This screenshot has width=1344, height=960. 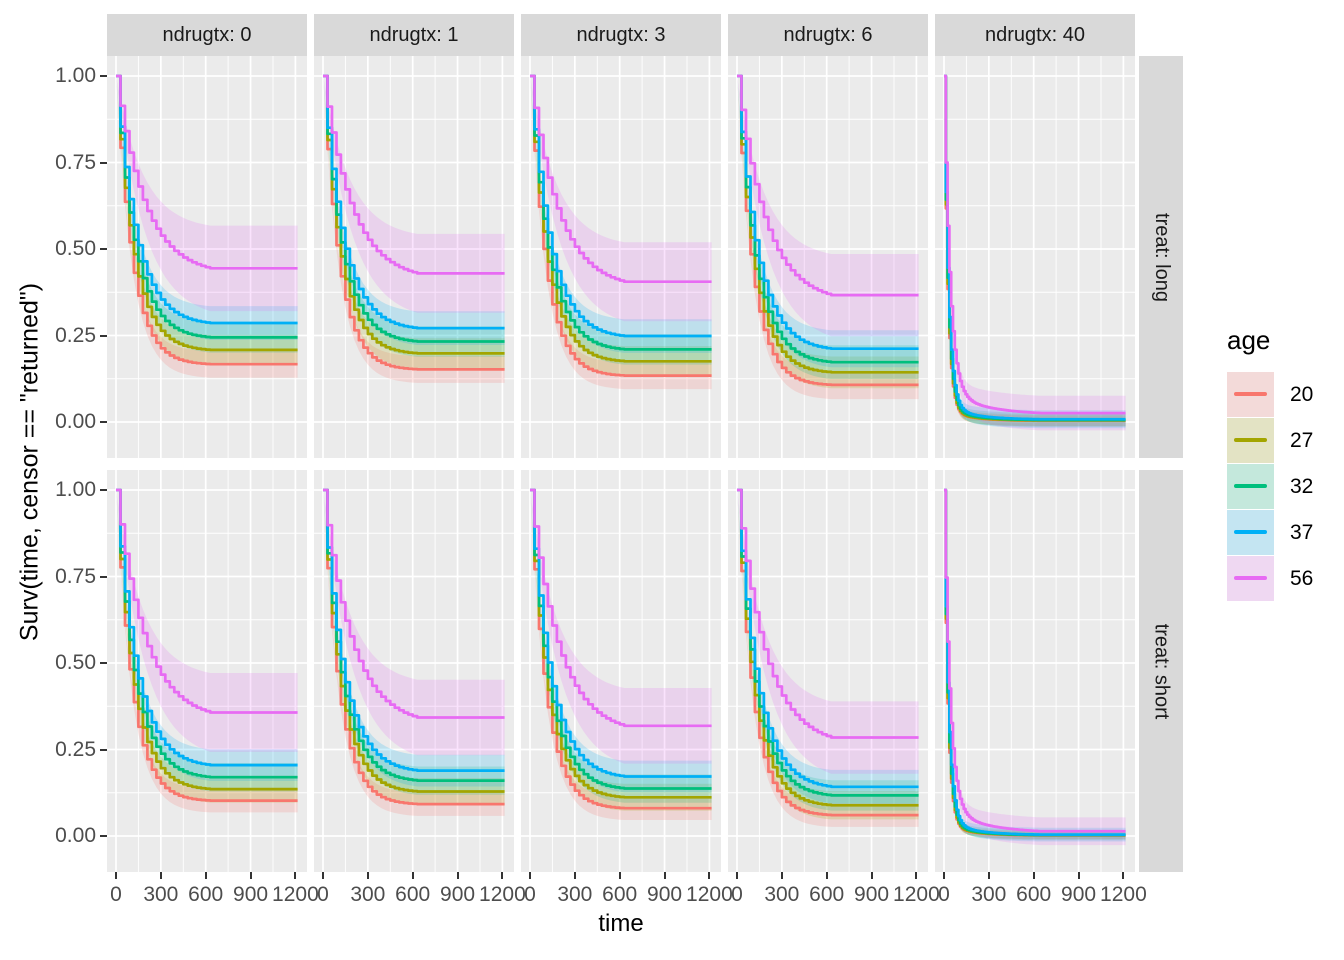 I want to click on col-facet-strip-label: ndrugtx: 6, so click(x=828, y=34).